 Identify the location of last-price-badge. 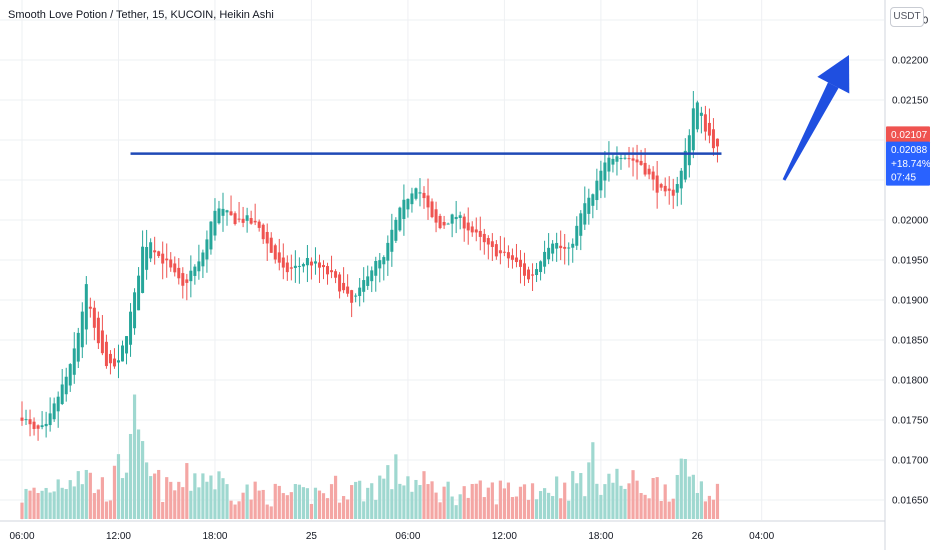
(908, 134).